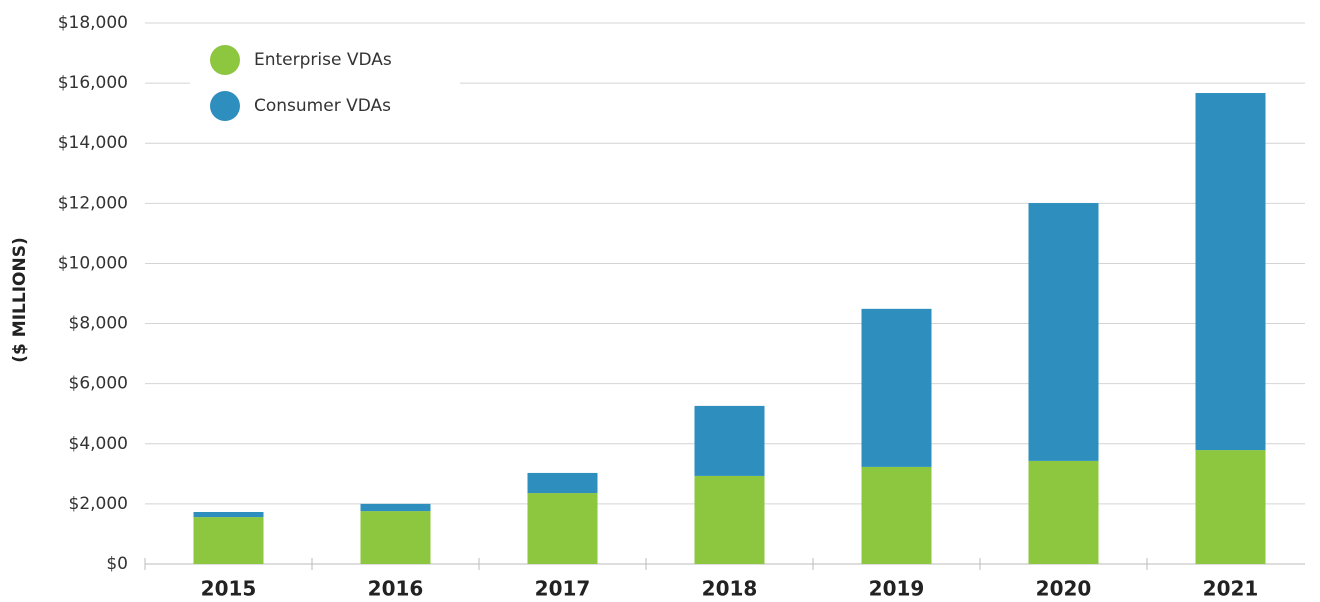 The height and width of the screenshot is (602, 1320). Describe the element at coordinates (20, 299) in the screenshot. I see `y-axis-label: ($ MILLIONS)` at that location.